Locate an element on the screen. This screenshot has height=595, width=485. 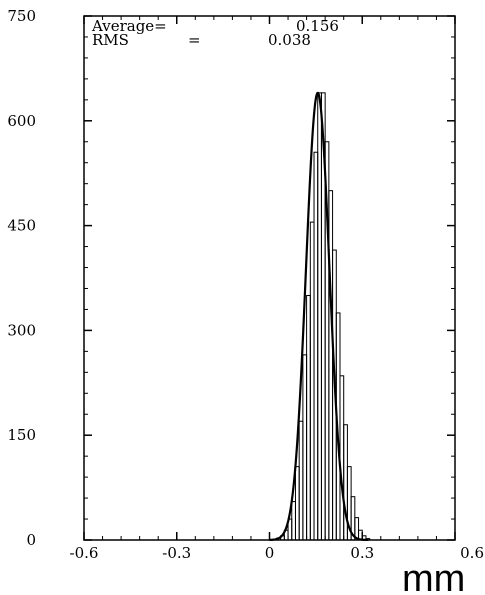
y-tick-label: 300 is located at coordinates (21, 330).